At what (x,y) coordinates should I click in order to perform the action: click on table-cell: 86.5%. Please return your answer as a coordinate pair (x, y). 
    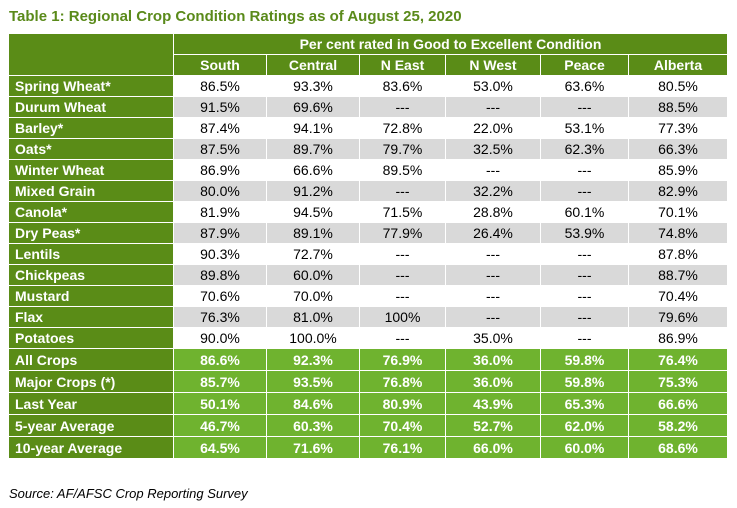
    Looking at the image, I should click on (220, 86).